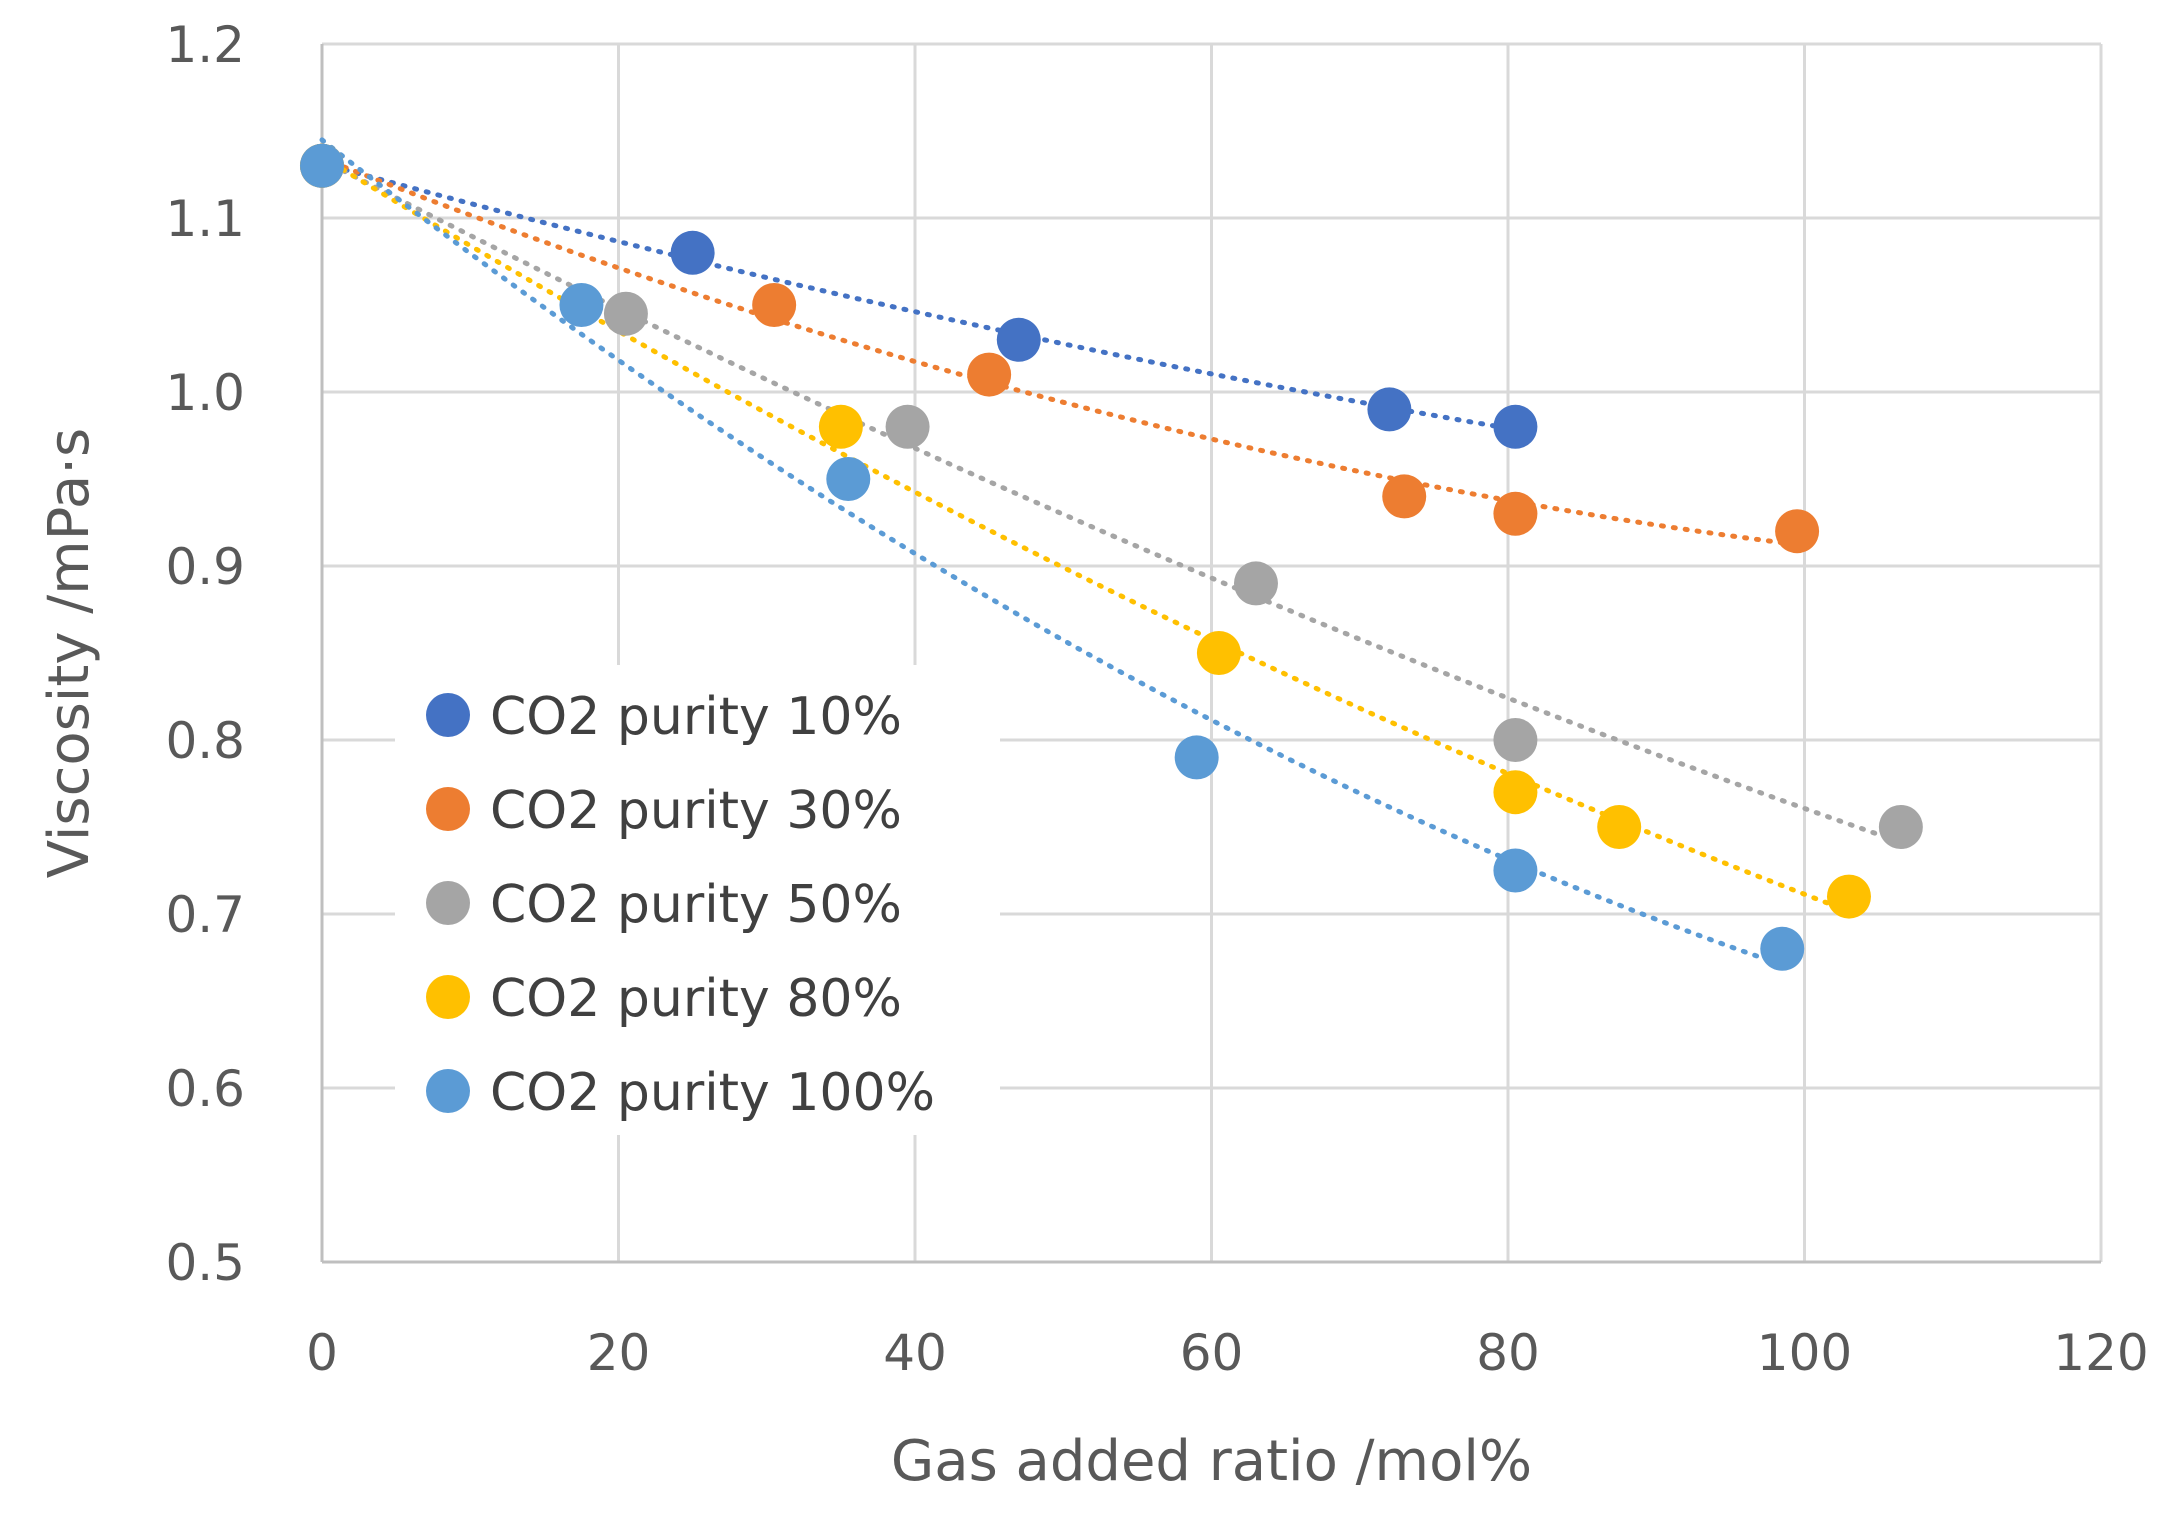  I want to click on y-tick-label: 1.1, so click(205, 219).